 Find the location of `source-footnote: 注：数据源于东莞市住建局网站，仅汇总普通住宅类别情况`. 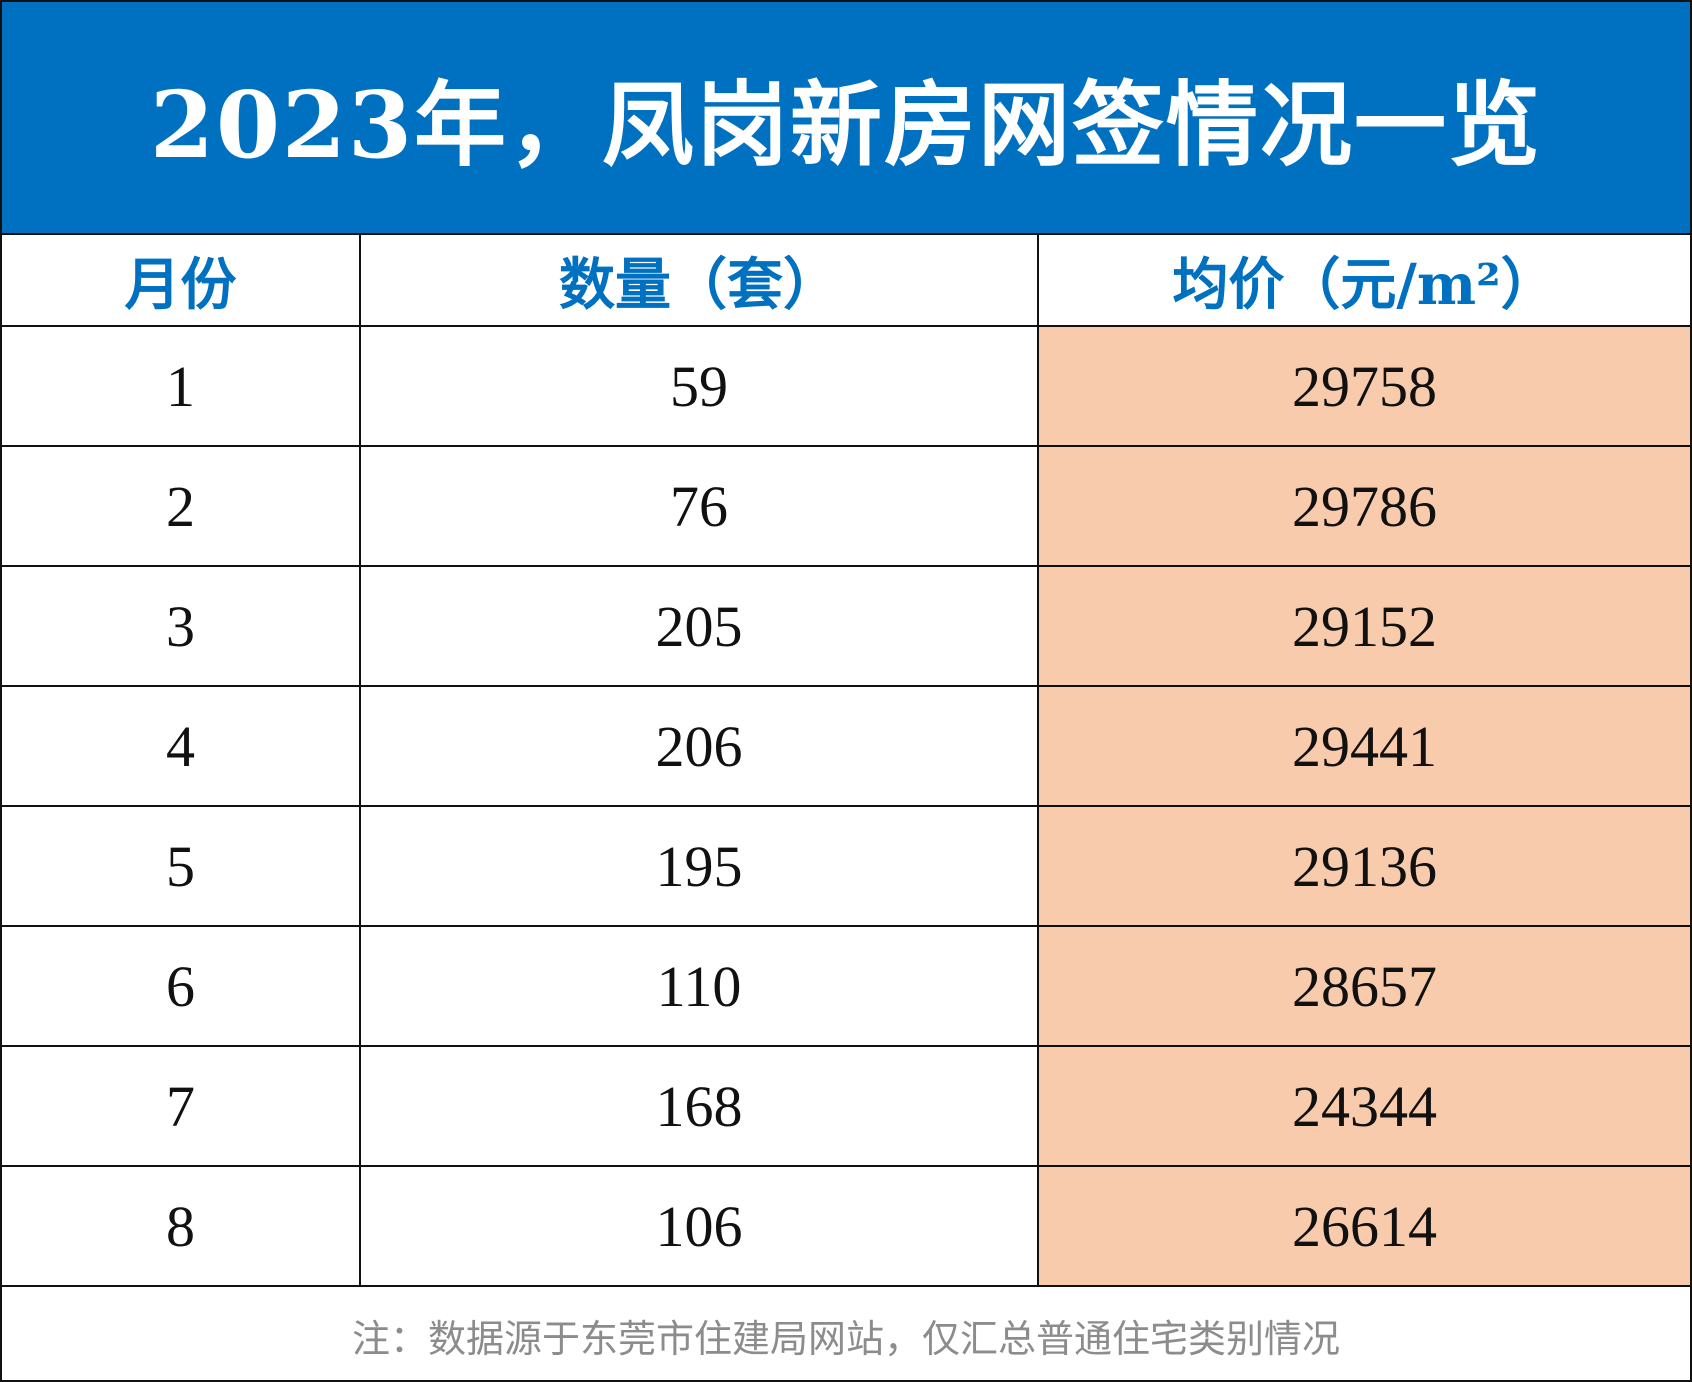

source-footnote: 注：数据源于东莞市住建局网站，仅汇总普通住宅类别情况 is located at coordinates (845, 1338).